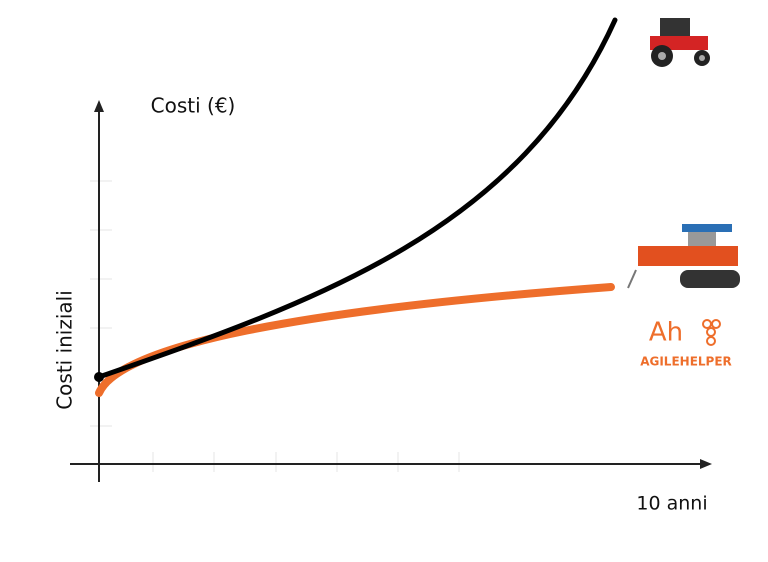 The width and height of the screenshot is (768, 562). I want to click on agilehelper-cost-curve, so click(355, 340).